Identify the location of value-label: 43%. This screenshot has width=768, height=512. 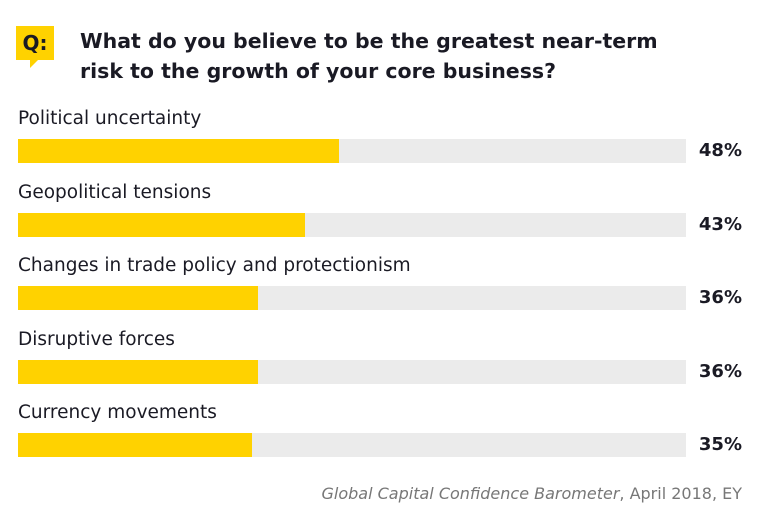
(720, 224).